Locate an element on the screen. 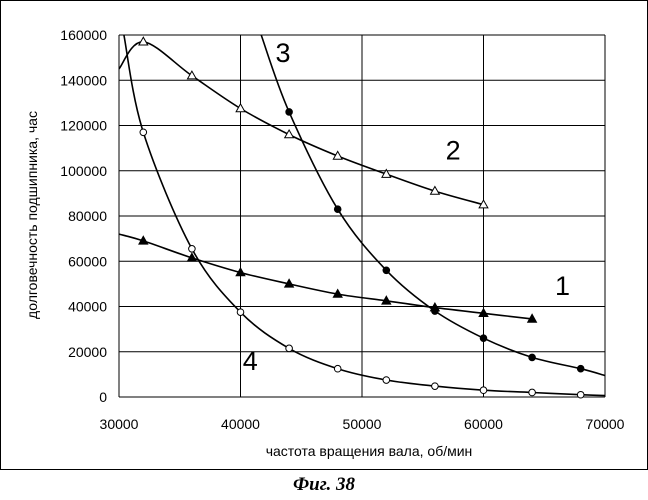 This screenshot has height=500, width=648. x-tick-label: 70000 is located at coordinates (605, 424).